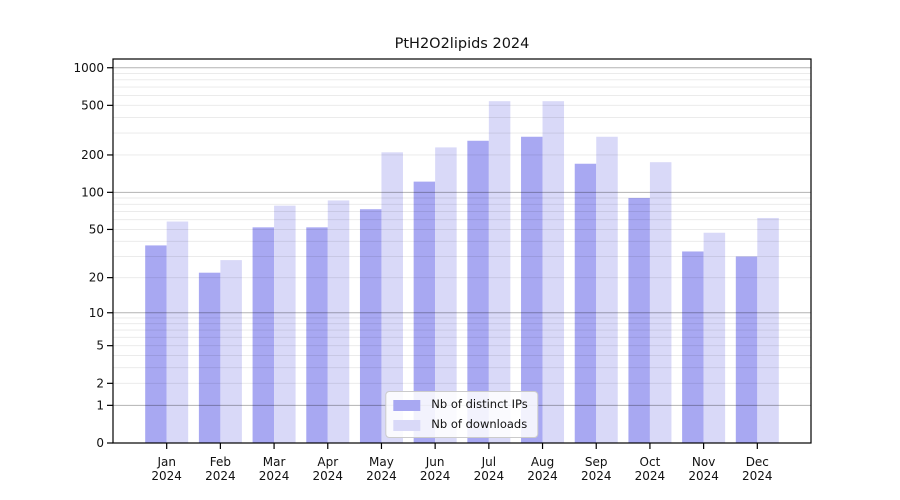 Image resolution: width=900 pixels, height=500 pixels. What do you see at coordinates (479, 404) in the screenshot?
I see `legend-label-distinct-ips: Nb of distinct IPs` at bounding box center [479, 404].